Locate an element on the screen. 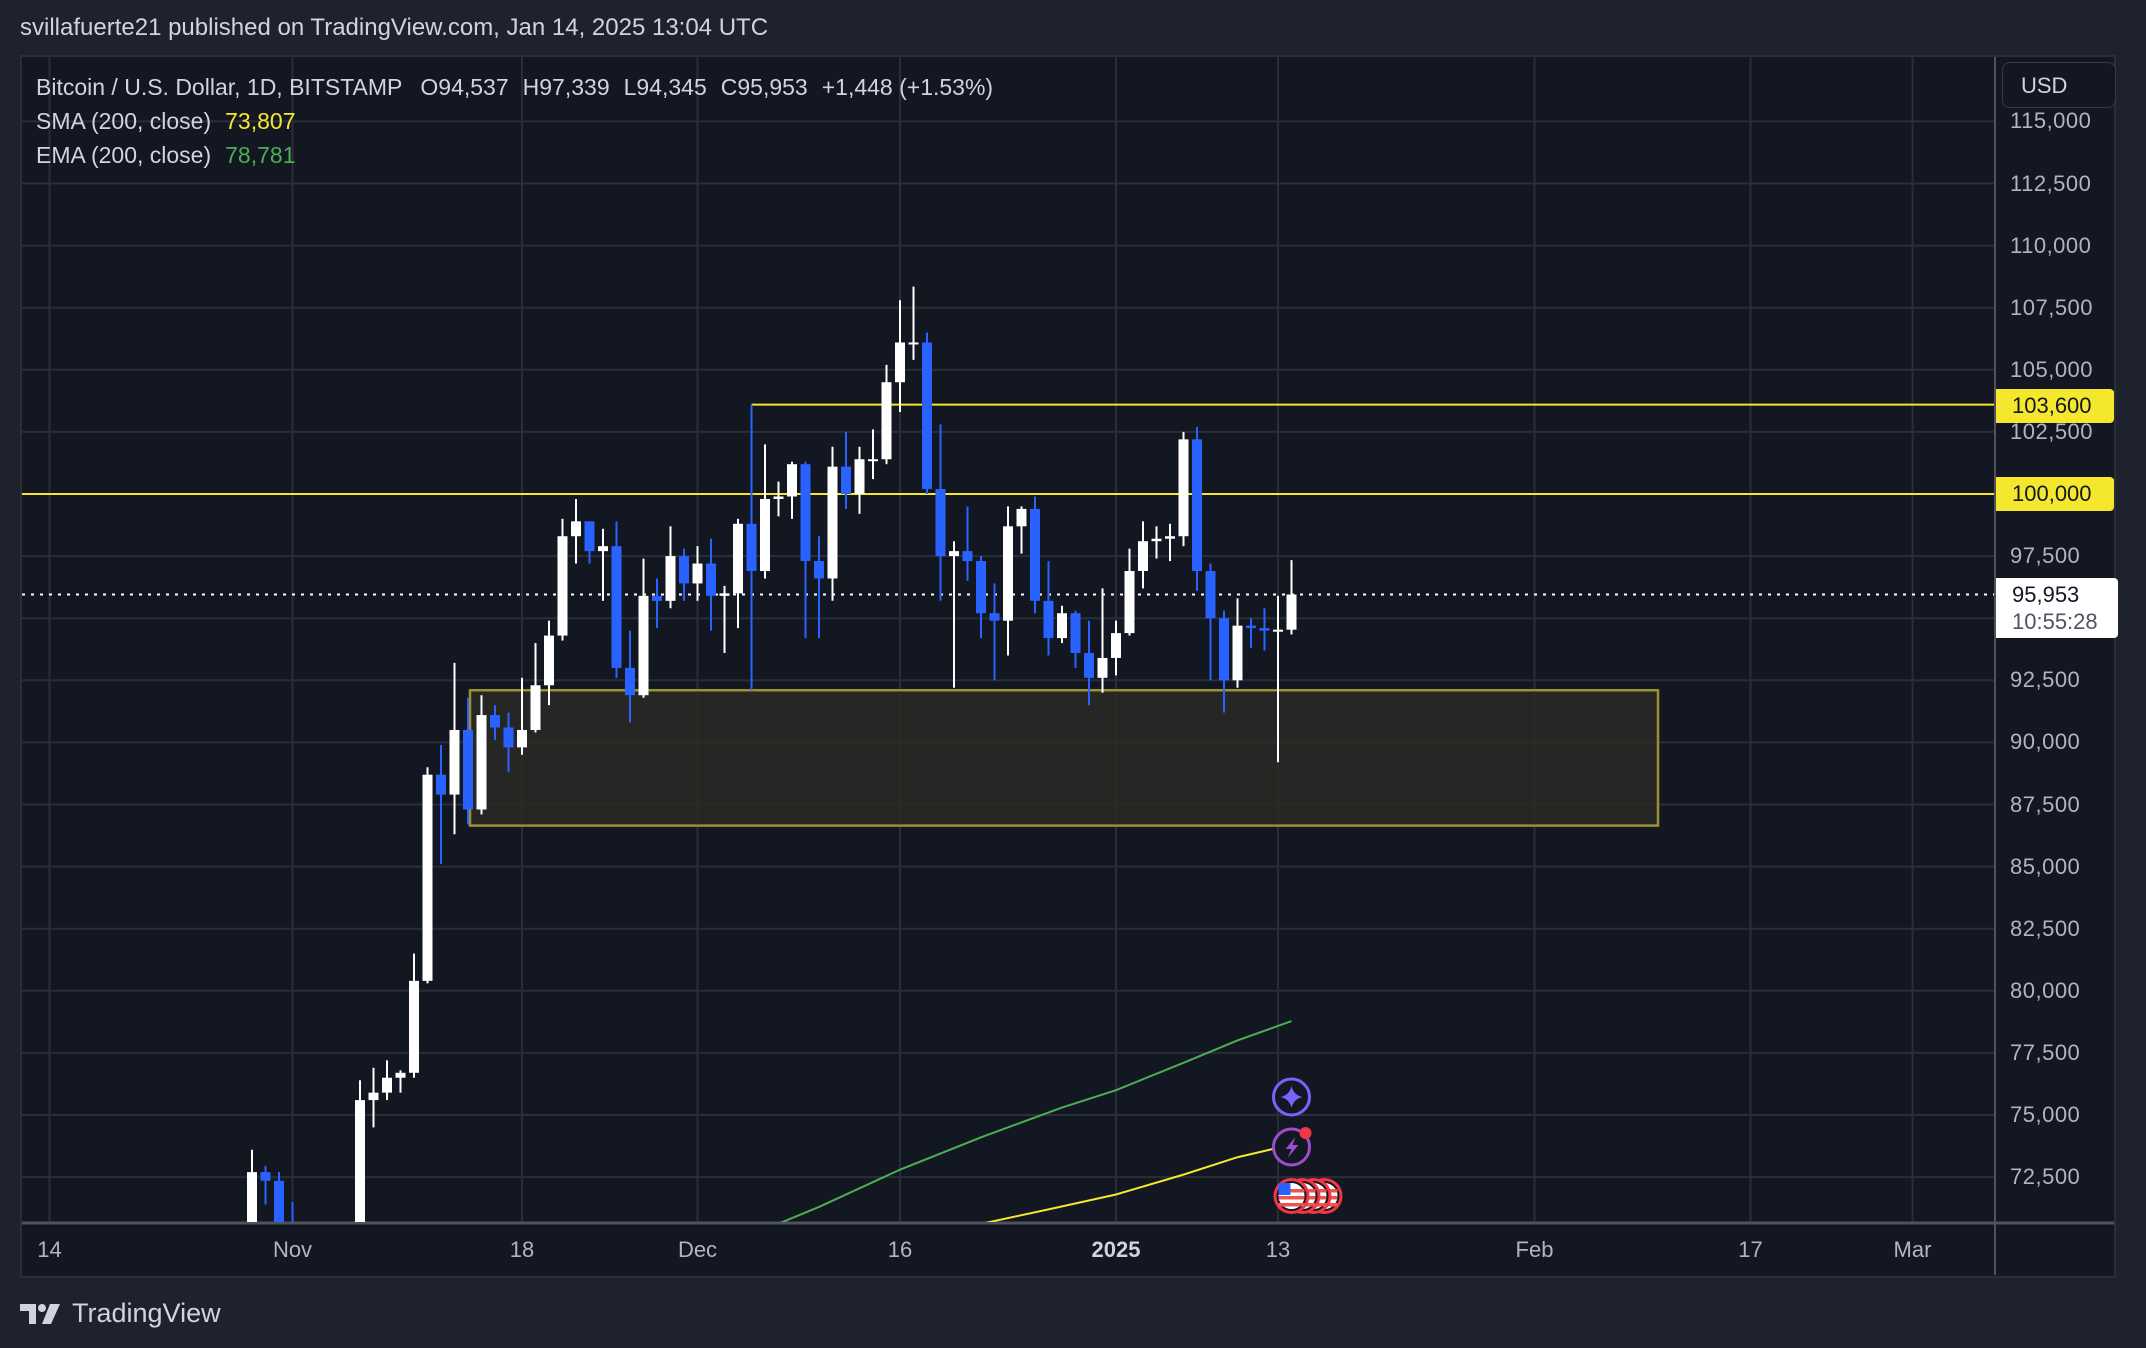  ema-value: 78,781 is located at coordinates (260, 155).